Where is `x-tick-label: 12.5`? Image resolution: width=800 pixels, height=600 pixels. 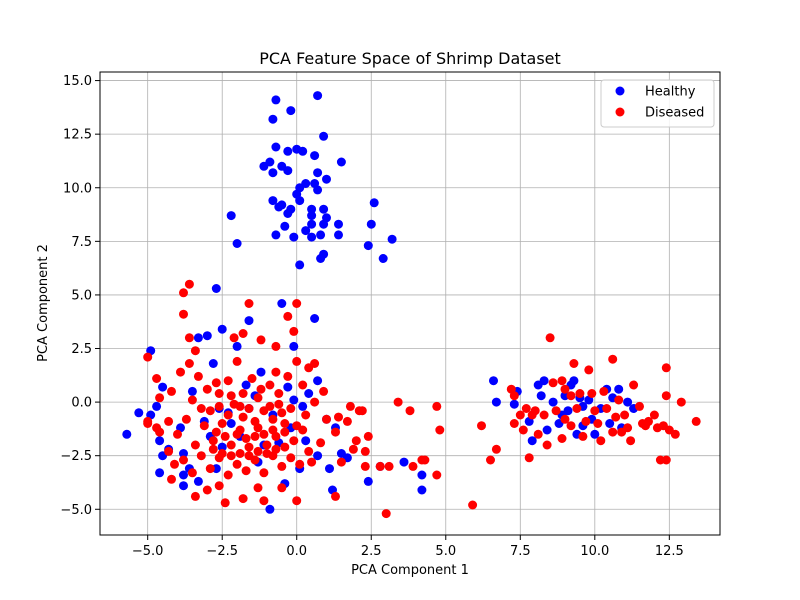
x-tick-label: 12.5 is located at coordinates (669, 551).